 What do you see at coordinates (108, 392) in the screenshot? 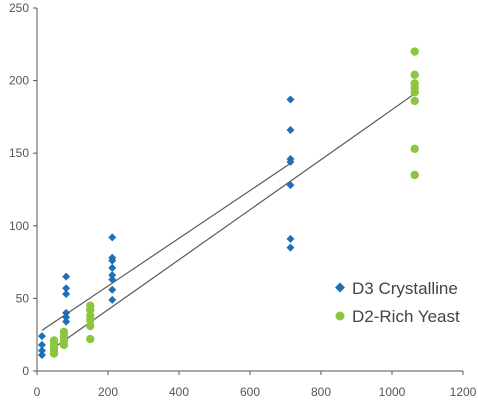
I see `x-tick-label: 200` at bounding box center [108, 392].